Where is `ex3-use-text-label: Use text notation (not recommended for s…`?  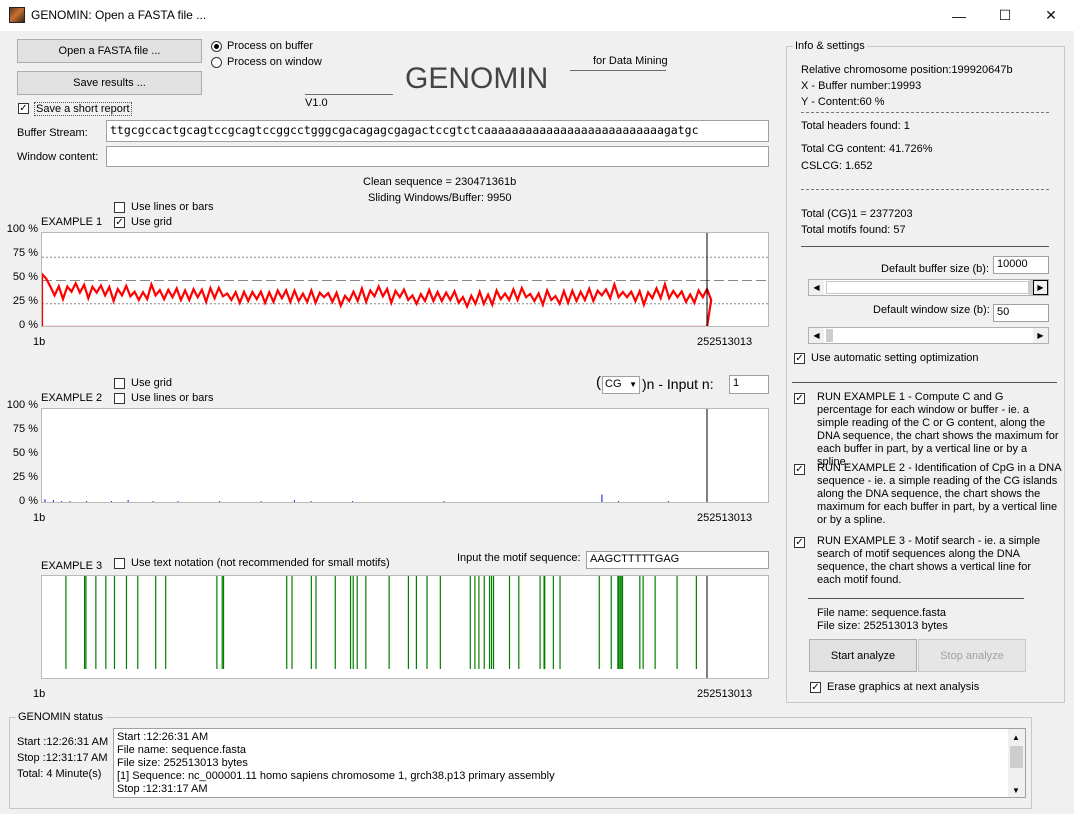 ex3-use-text-label: Use text notation (not recommended for s… is located at coordinates (260, 563).